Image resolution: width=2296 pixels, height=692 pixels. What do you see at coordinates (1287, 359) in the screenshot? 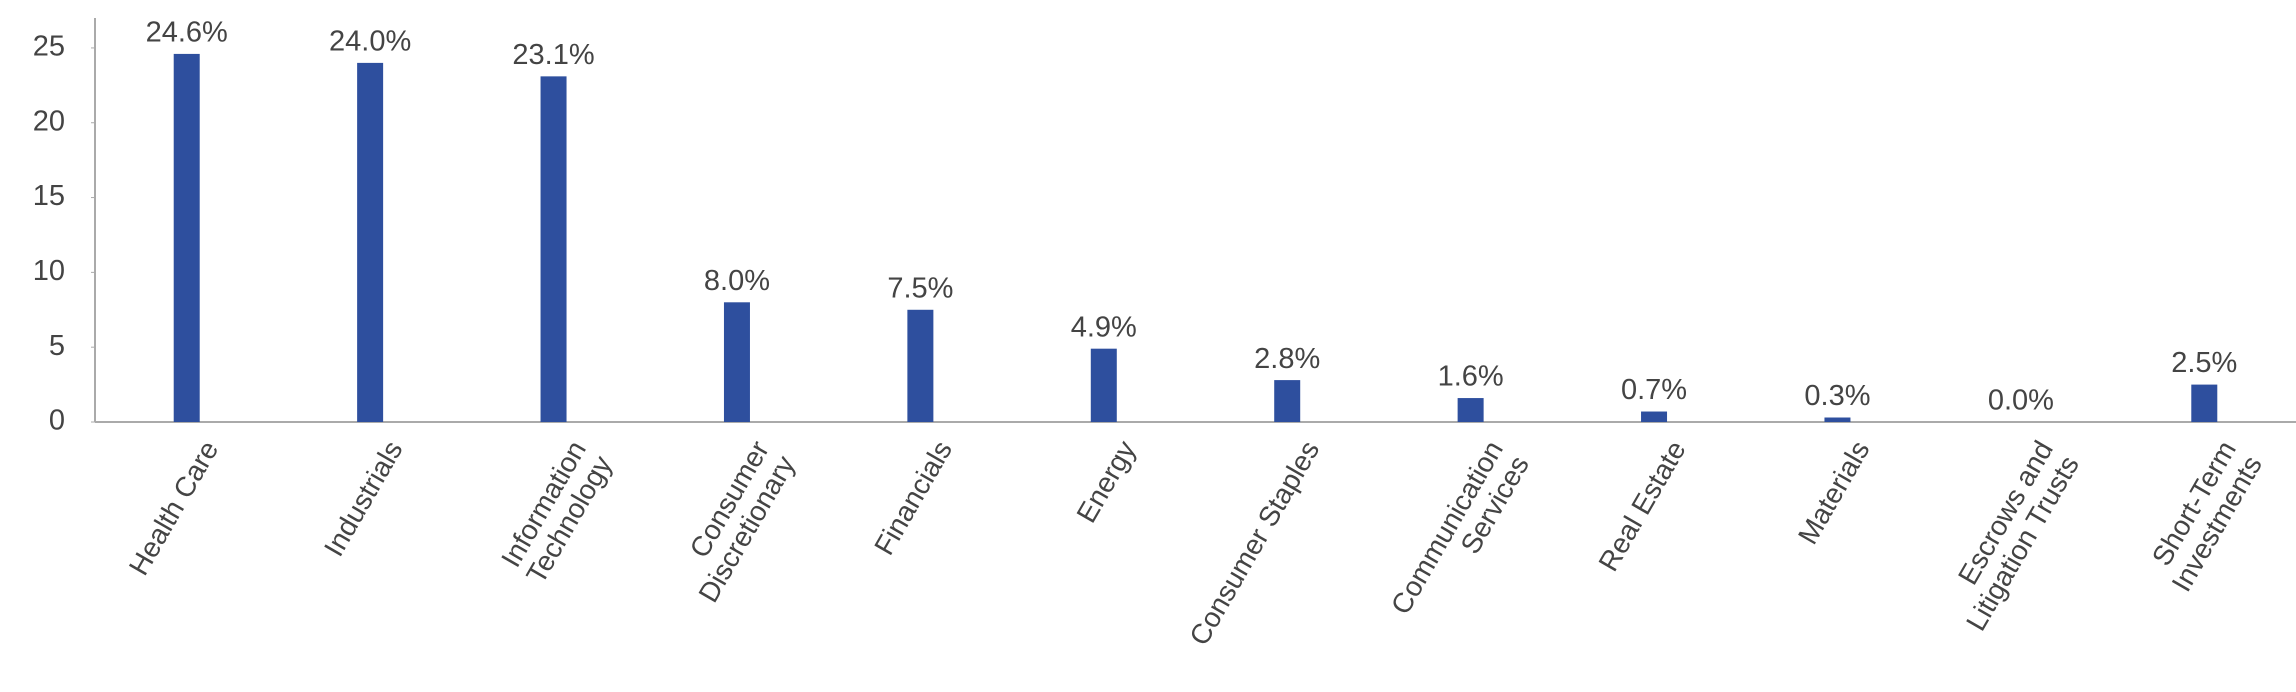
I see `data-label: 2.8%` at bounding box center [1287, 359].